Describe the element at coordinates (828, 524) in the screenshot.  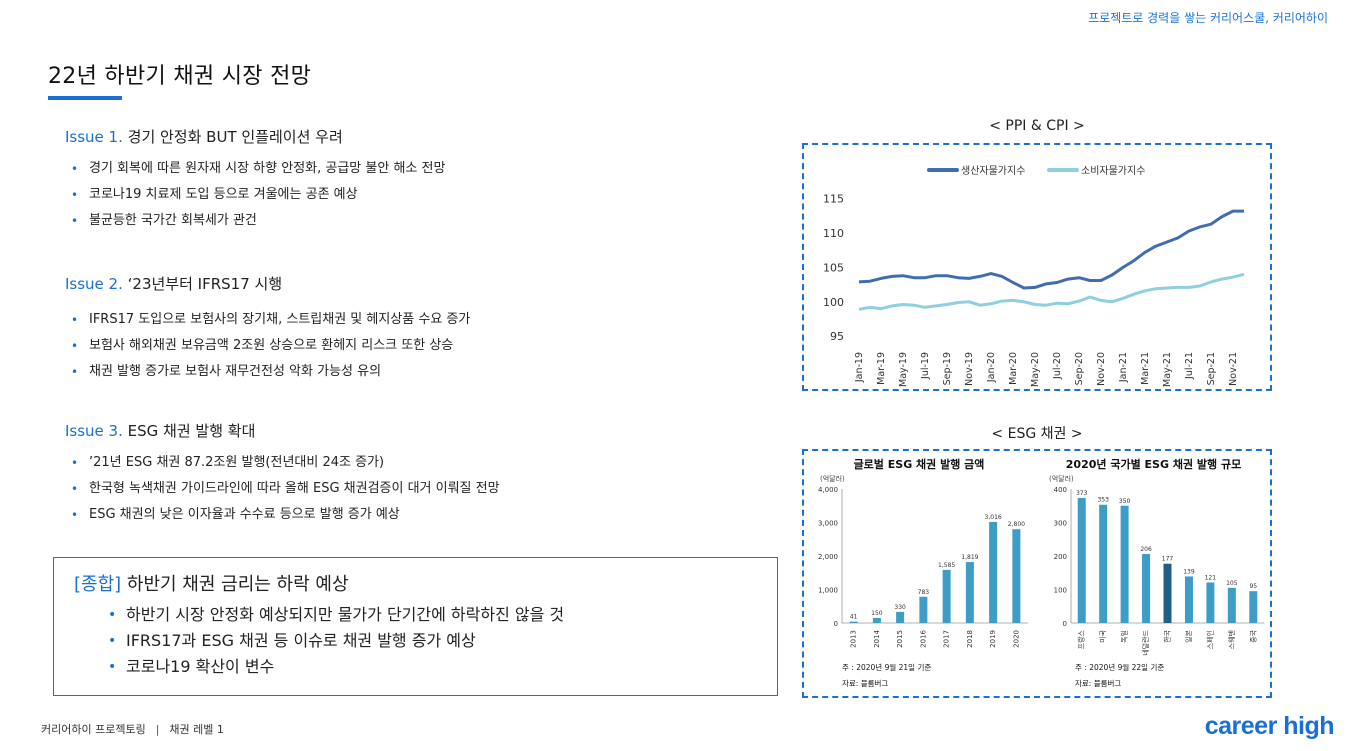
I see `y-tick-label: 3,000` at that location.